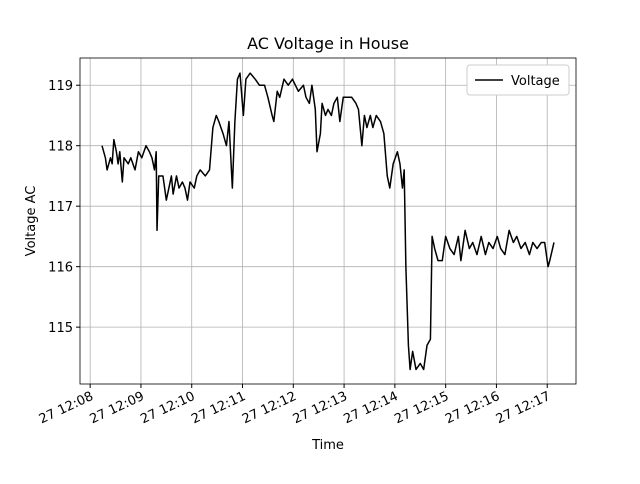 Image resolution: width=640 pixels, height=484 pixels. Describe the element at coordinates (327, 445) in the screenshot. I see `x-axis-label: Time` at that location.